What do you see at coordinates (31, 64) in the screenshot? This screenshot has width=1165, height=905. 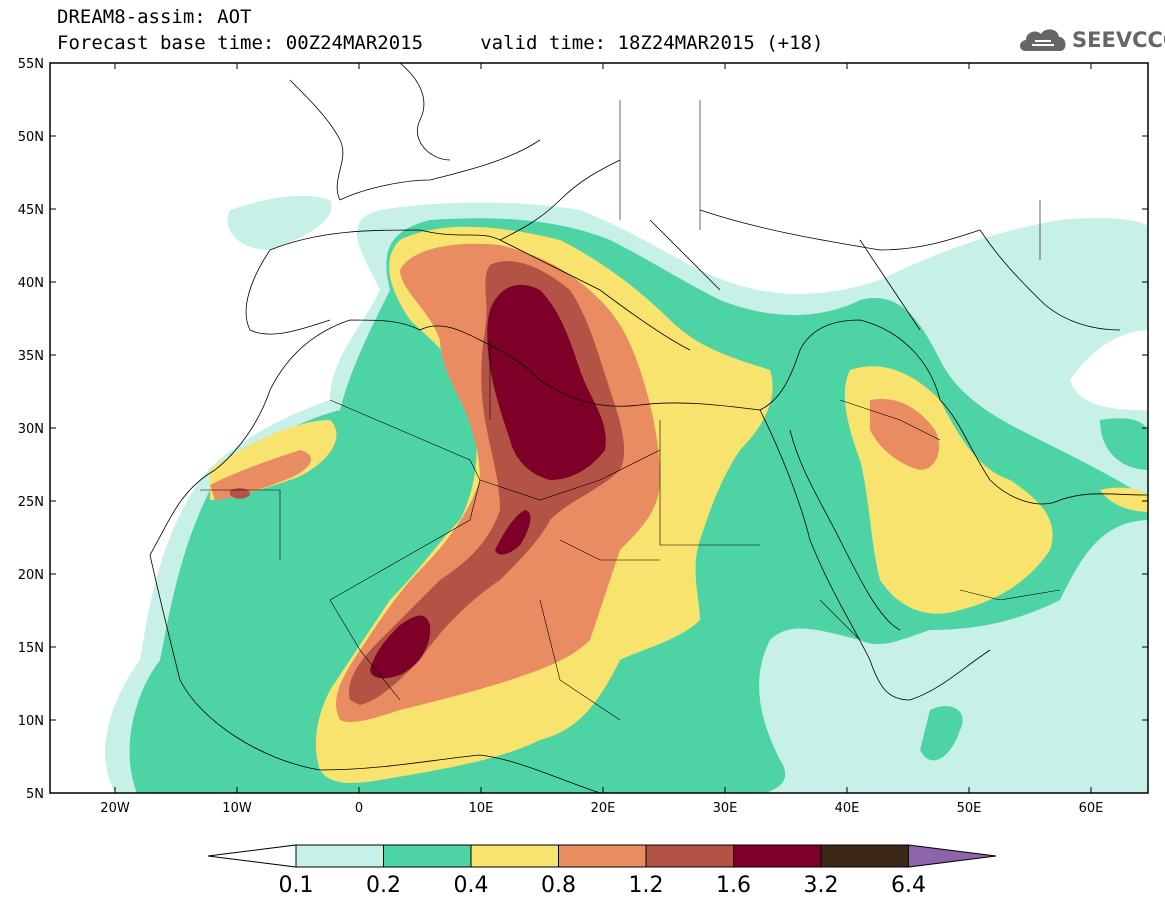 I see `lat-label: 55N` at bounding box center [31, 64].